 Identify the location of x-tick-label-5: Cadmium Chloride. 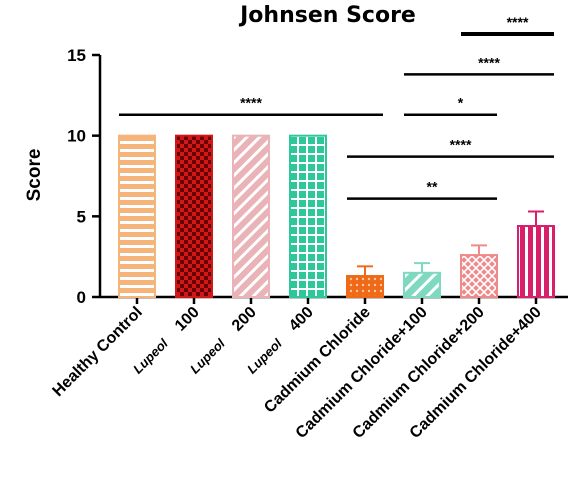
(317, 360).